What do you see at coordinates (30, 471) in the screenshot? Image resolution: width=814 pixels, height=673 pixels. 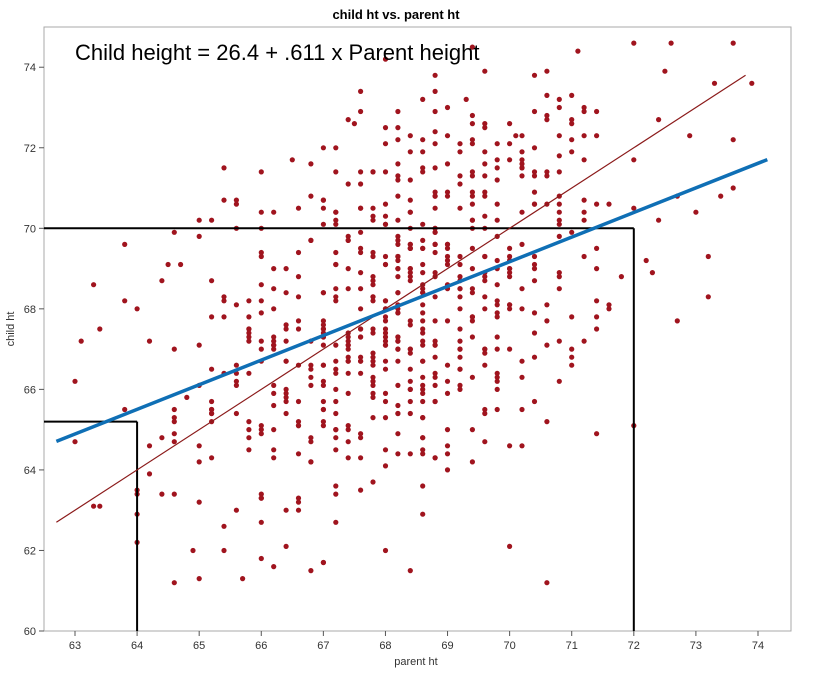 I see `y-tick-label: 64` at bounding box center [30, 471].